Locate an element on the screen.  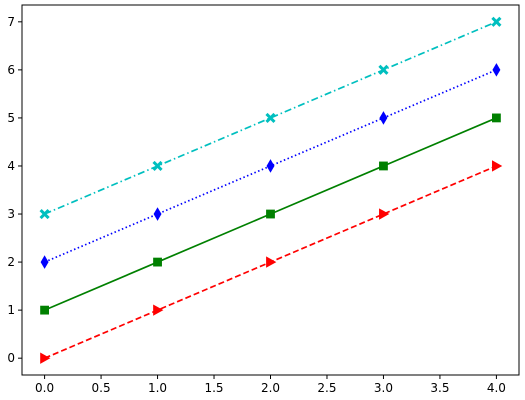
y-tick-label: 1 is located at coordinates (11, 310).